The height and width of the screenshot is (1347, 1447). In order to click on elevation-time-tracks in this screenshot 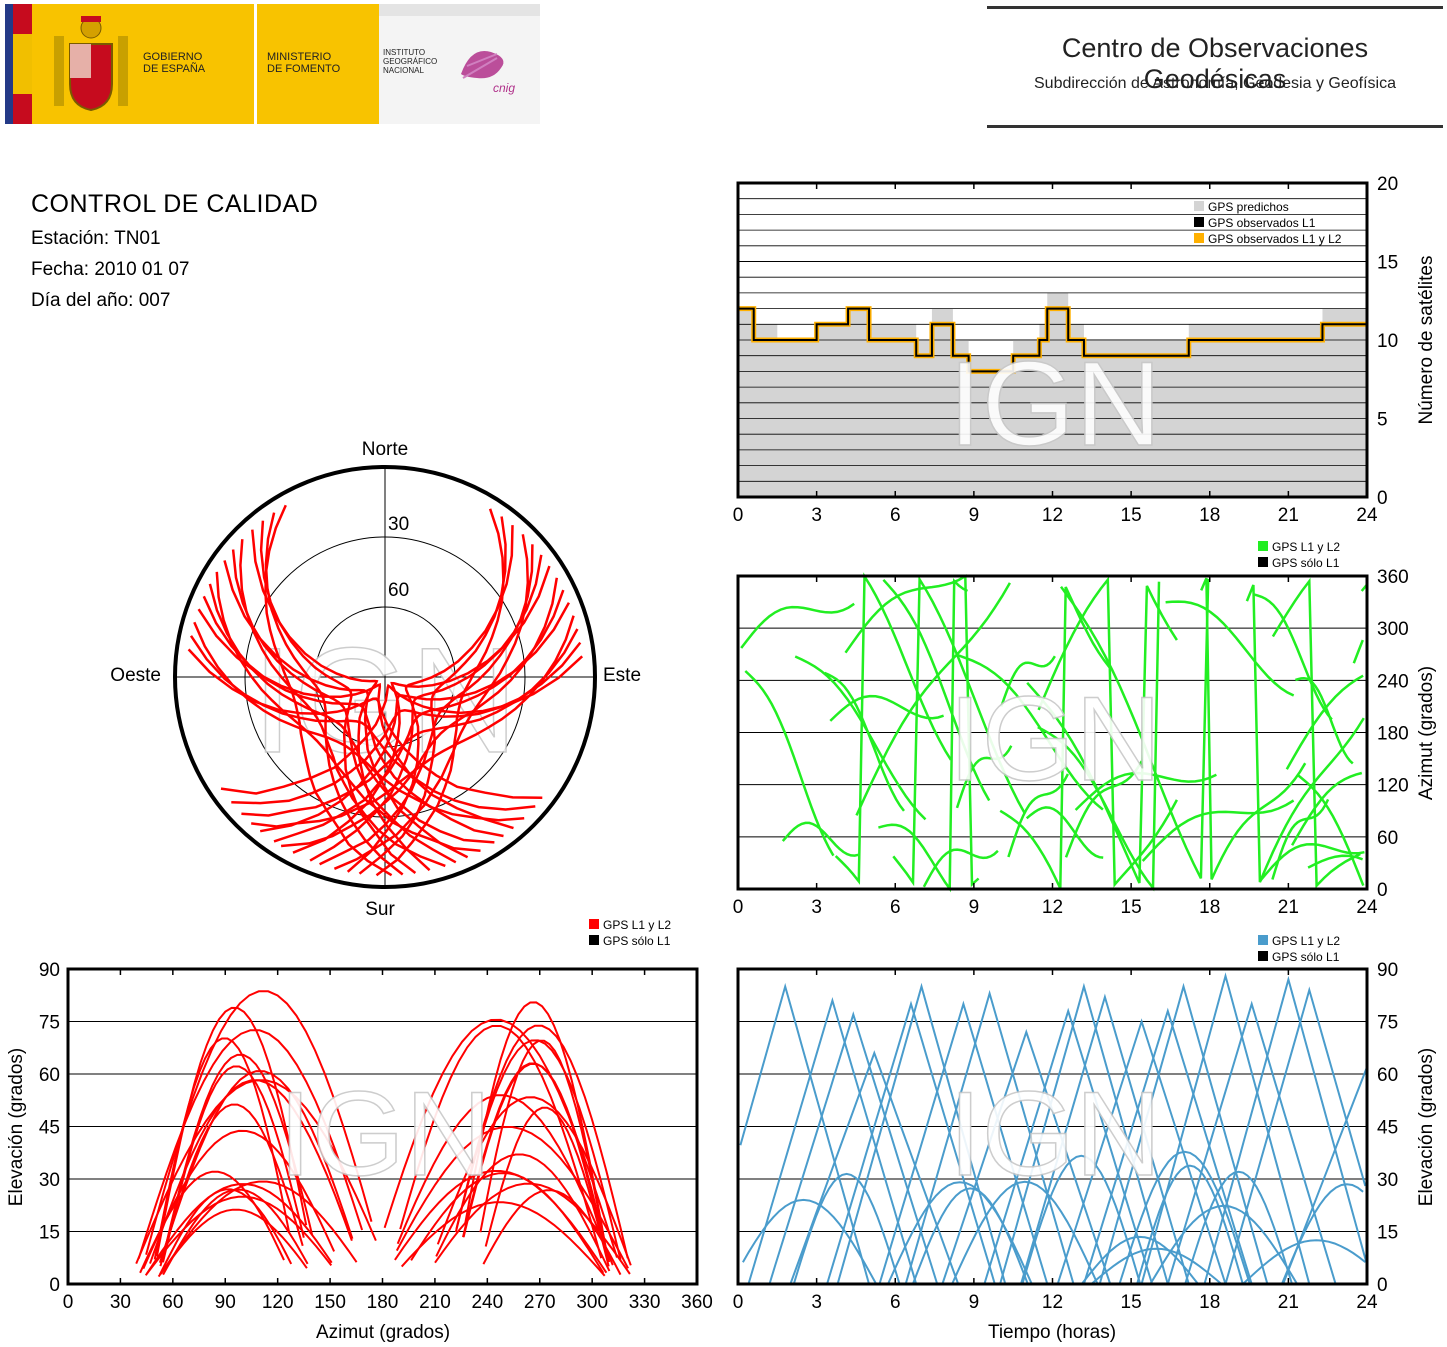, I will do `click(1053, 1128)`.